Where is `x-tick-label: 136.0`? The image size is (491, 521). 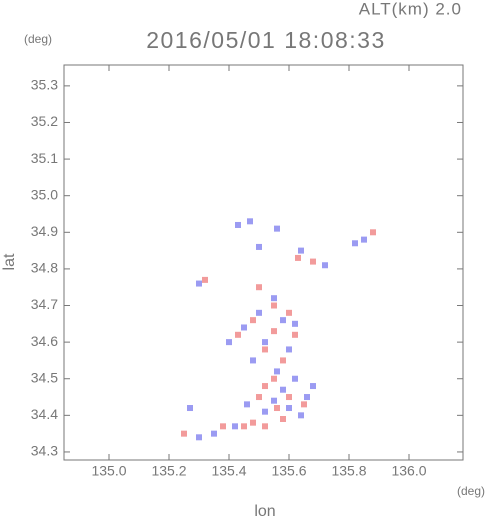
x-tick-label: 136.0 is located at coordinates (408, 471).